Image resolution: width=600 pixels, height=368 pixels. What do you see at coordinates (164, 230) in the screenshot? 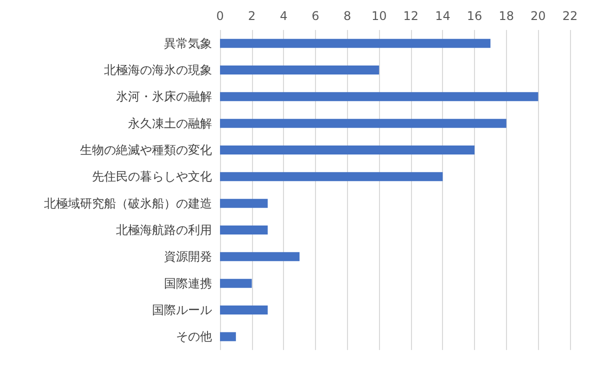
I see `y-tick-label: 北極海航路の利用` at bounding box center [164, 230].